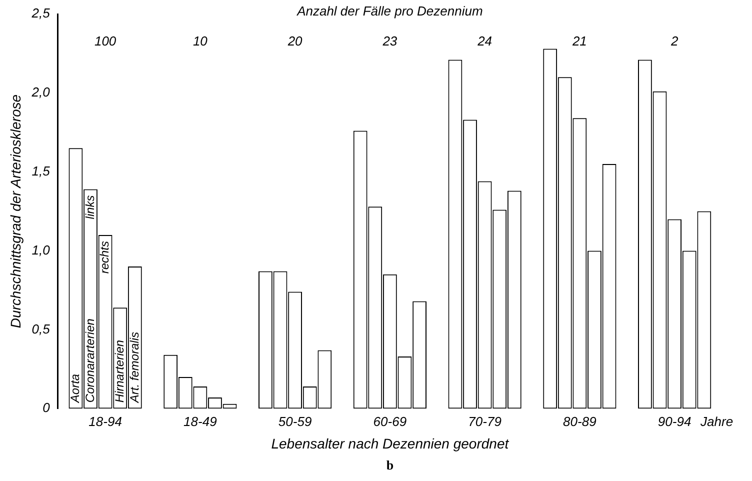  I want to click on series-label: links, so click(89, 207).